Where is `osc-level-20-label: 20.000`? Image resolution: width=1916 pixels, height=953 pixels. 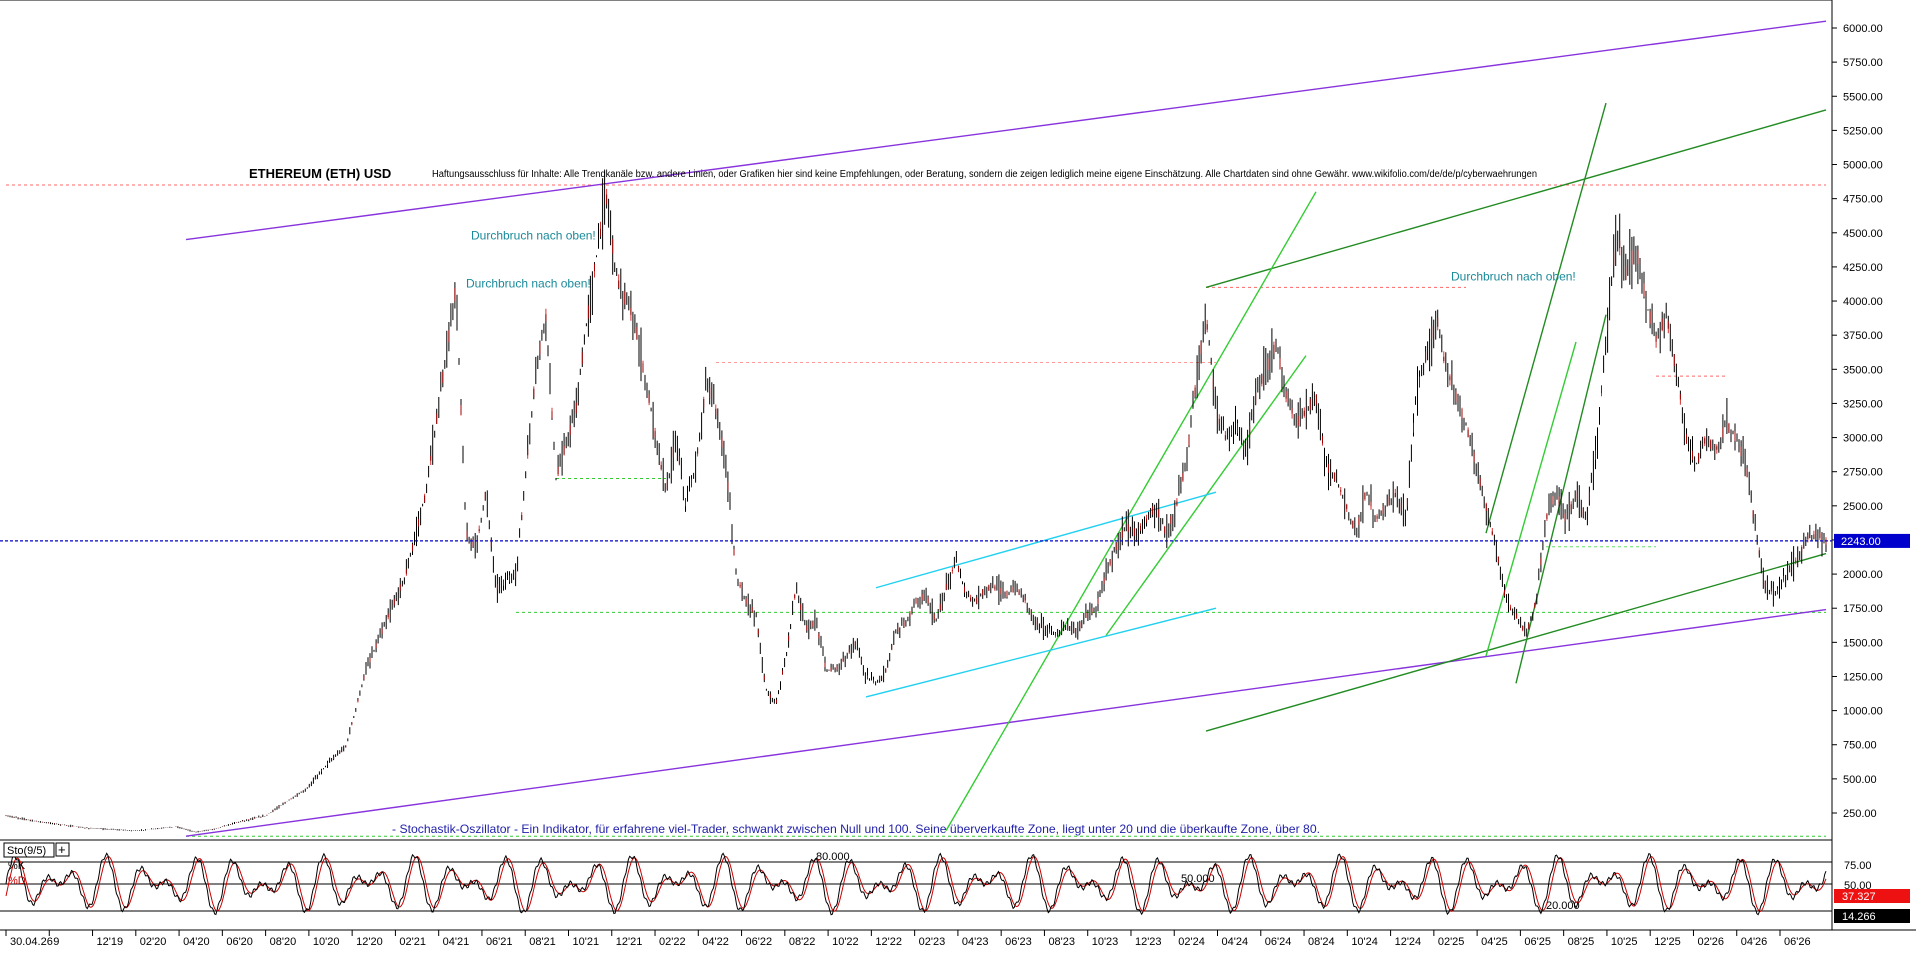
osc-level-20-label: 20.000 is located at coordinates (1563, 906).